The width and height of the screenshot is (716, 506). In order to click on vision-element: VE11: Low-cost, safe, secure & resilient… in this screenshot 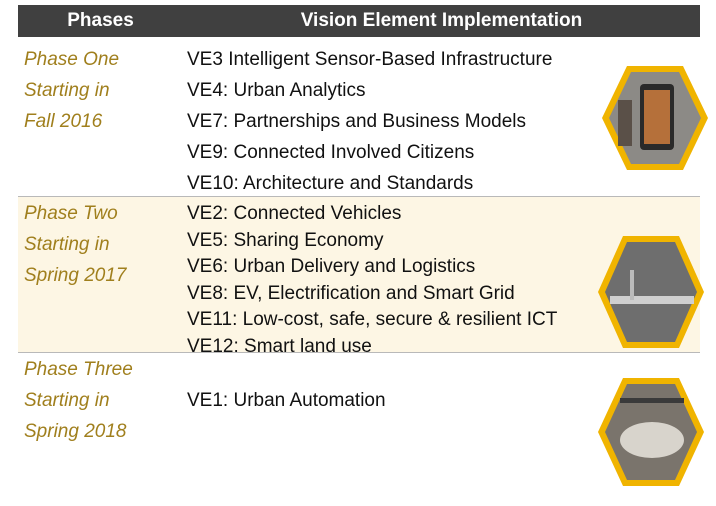, I will do `click(372, 319)`.